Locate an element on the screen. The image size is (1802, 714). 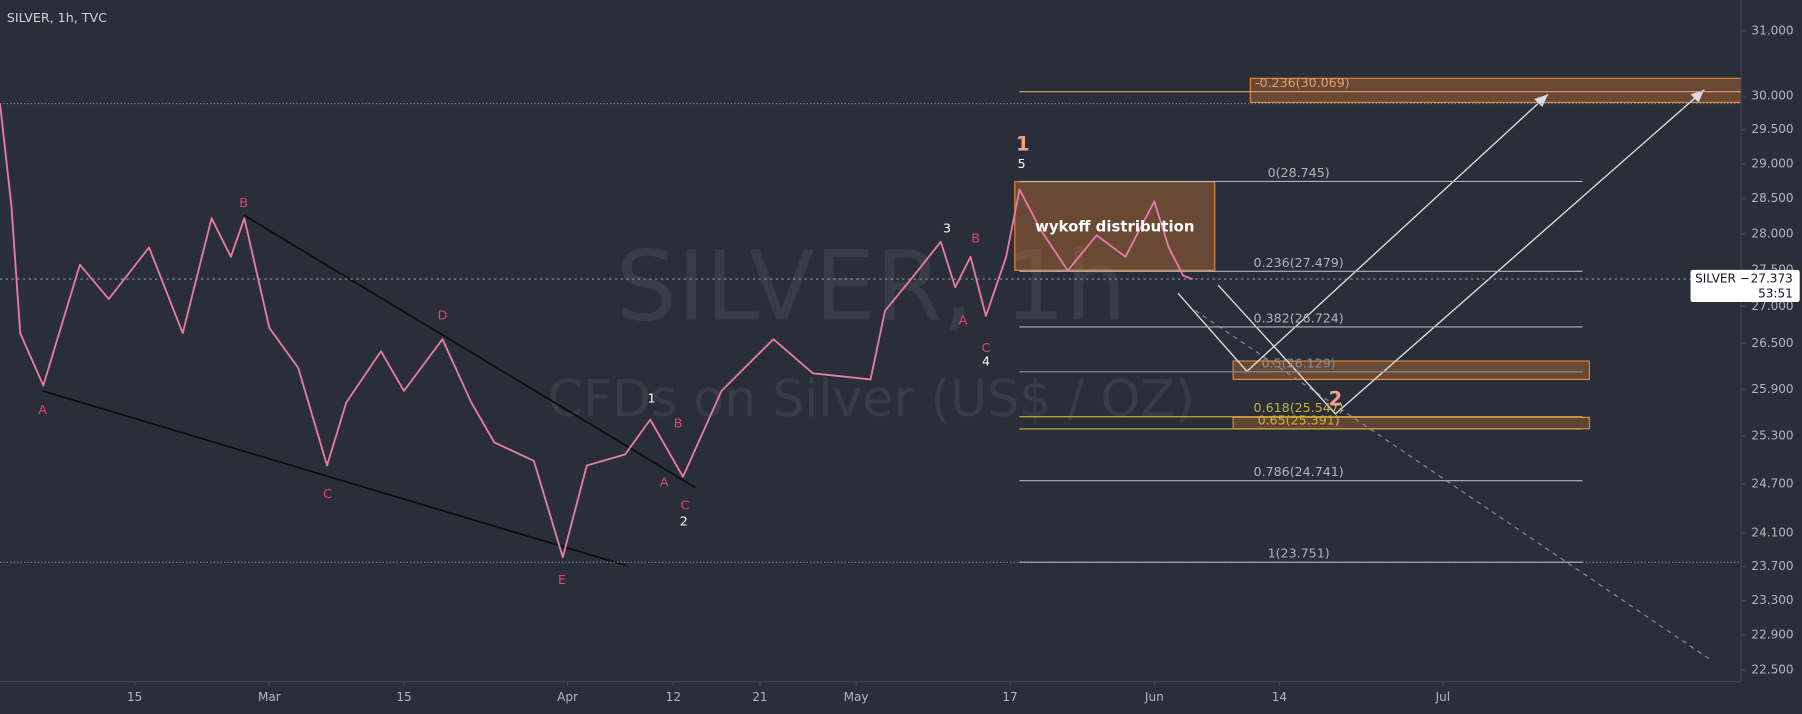
y-tick-label: 23.700 is located at coordinates (1772, 566).